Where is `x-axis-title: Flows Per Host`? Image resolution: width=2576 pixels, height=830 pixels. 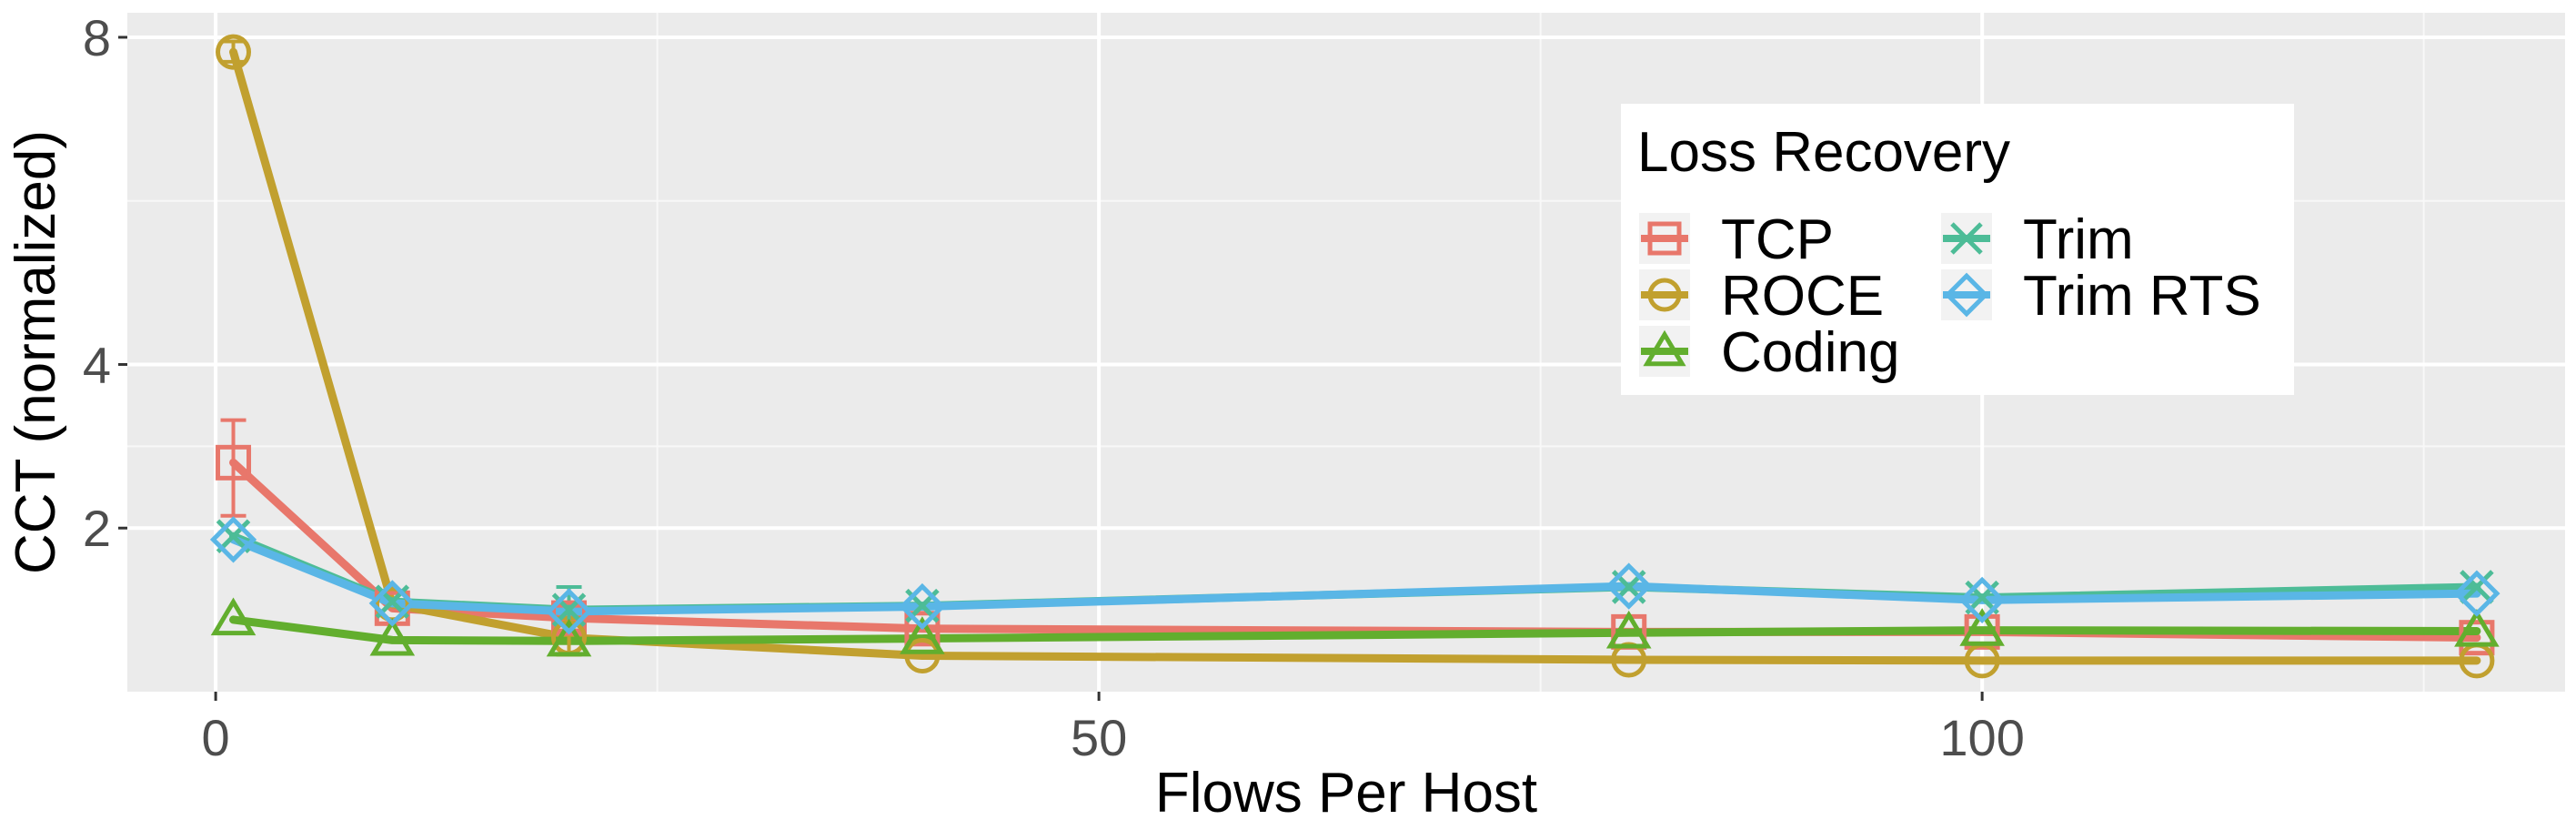 x-axis-title: Flows Per Host is located at coordinates (1346, 793).